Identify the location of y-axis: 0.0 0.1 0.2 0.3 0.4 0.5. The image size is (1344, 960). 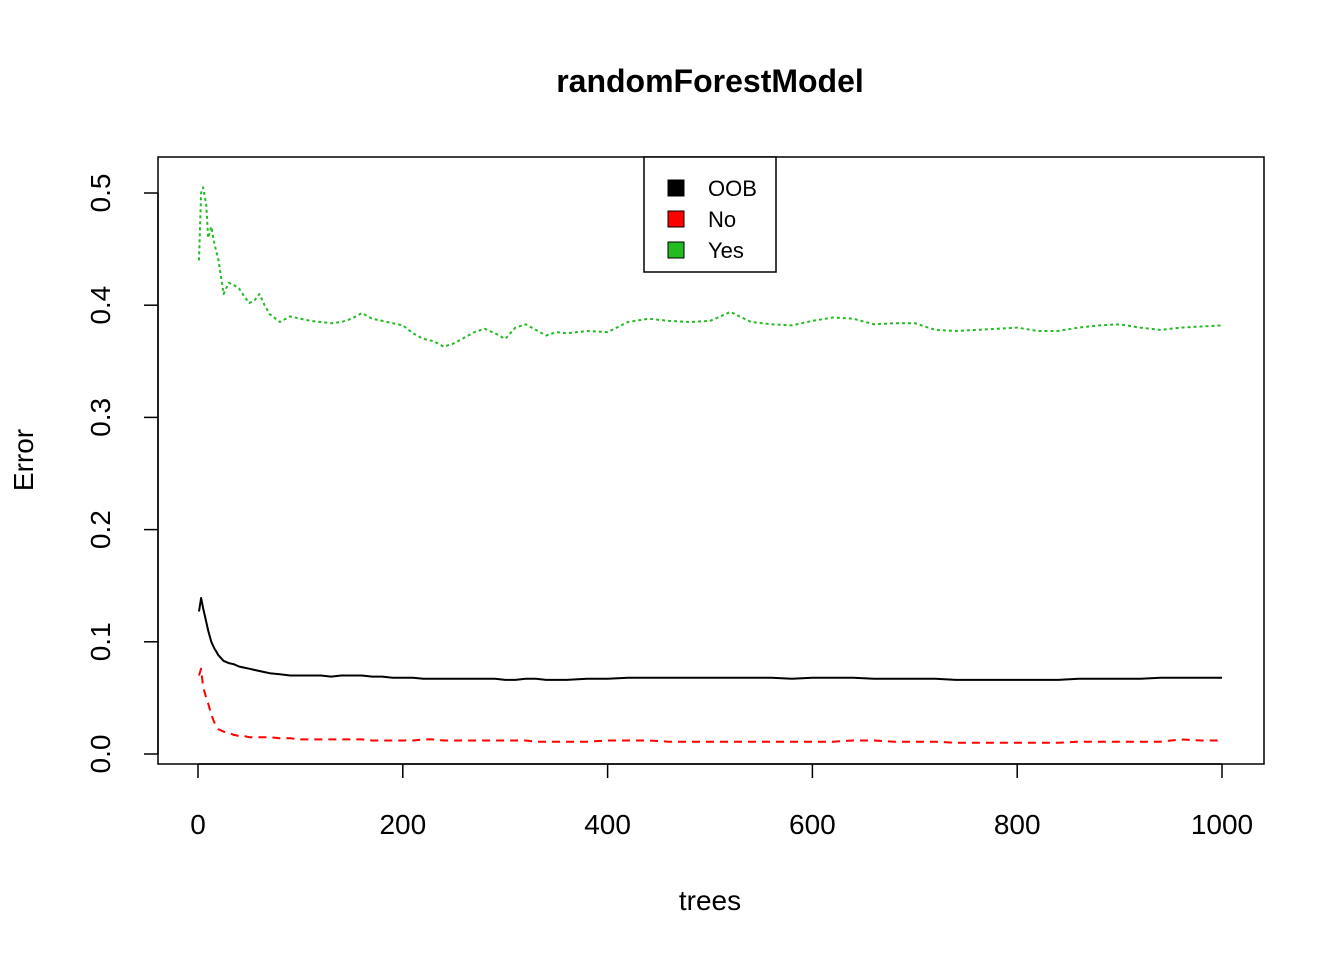
(122, 474).